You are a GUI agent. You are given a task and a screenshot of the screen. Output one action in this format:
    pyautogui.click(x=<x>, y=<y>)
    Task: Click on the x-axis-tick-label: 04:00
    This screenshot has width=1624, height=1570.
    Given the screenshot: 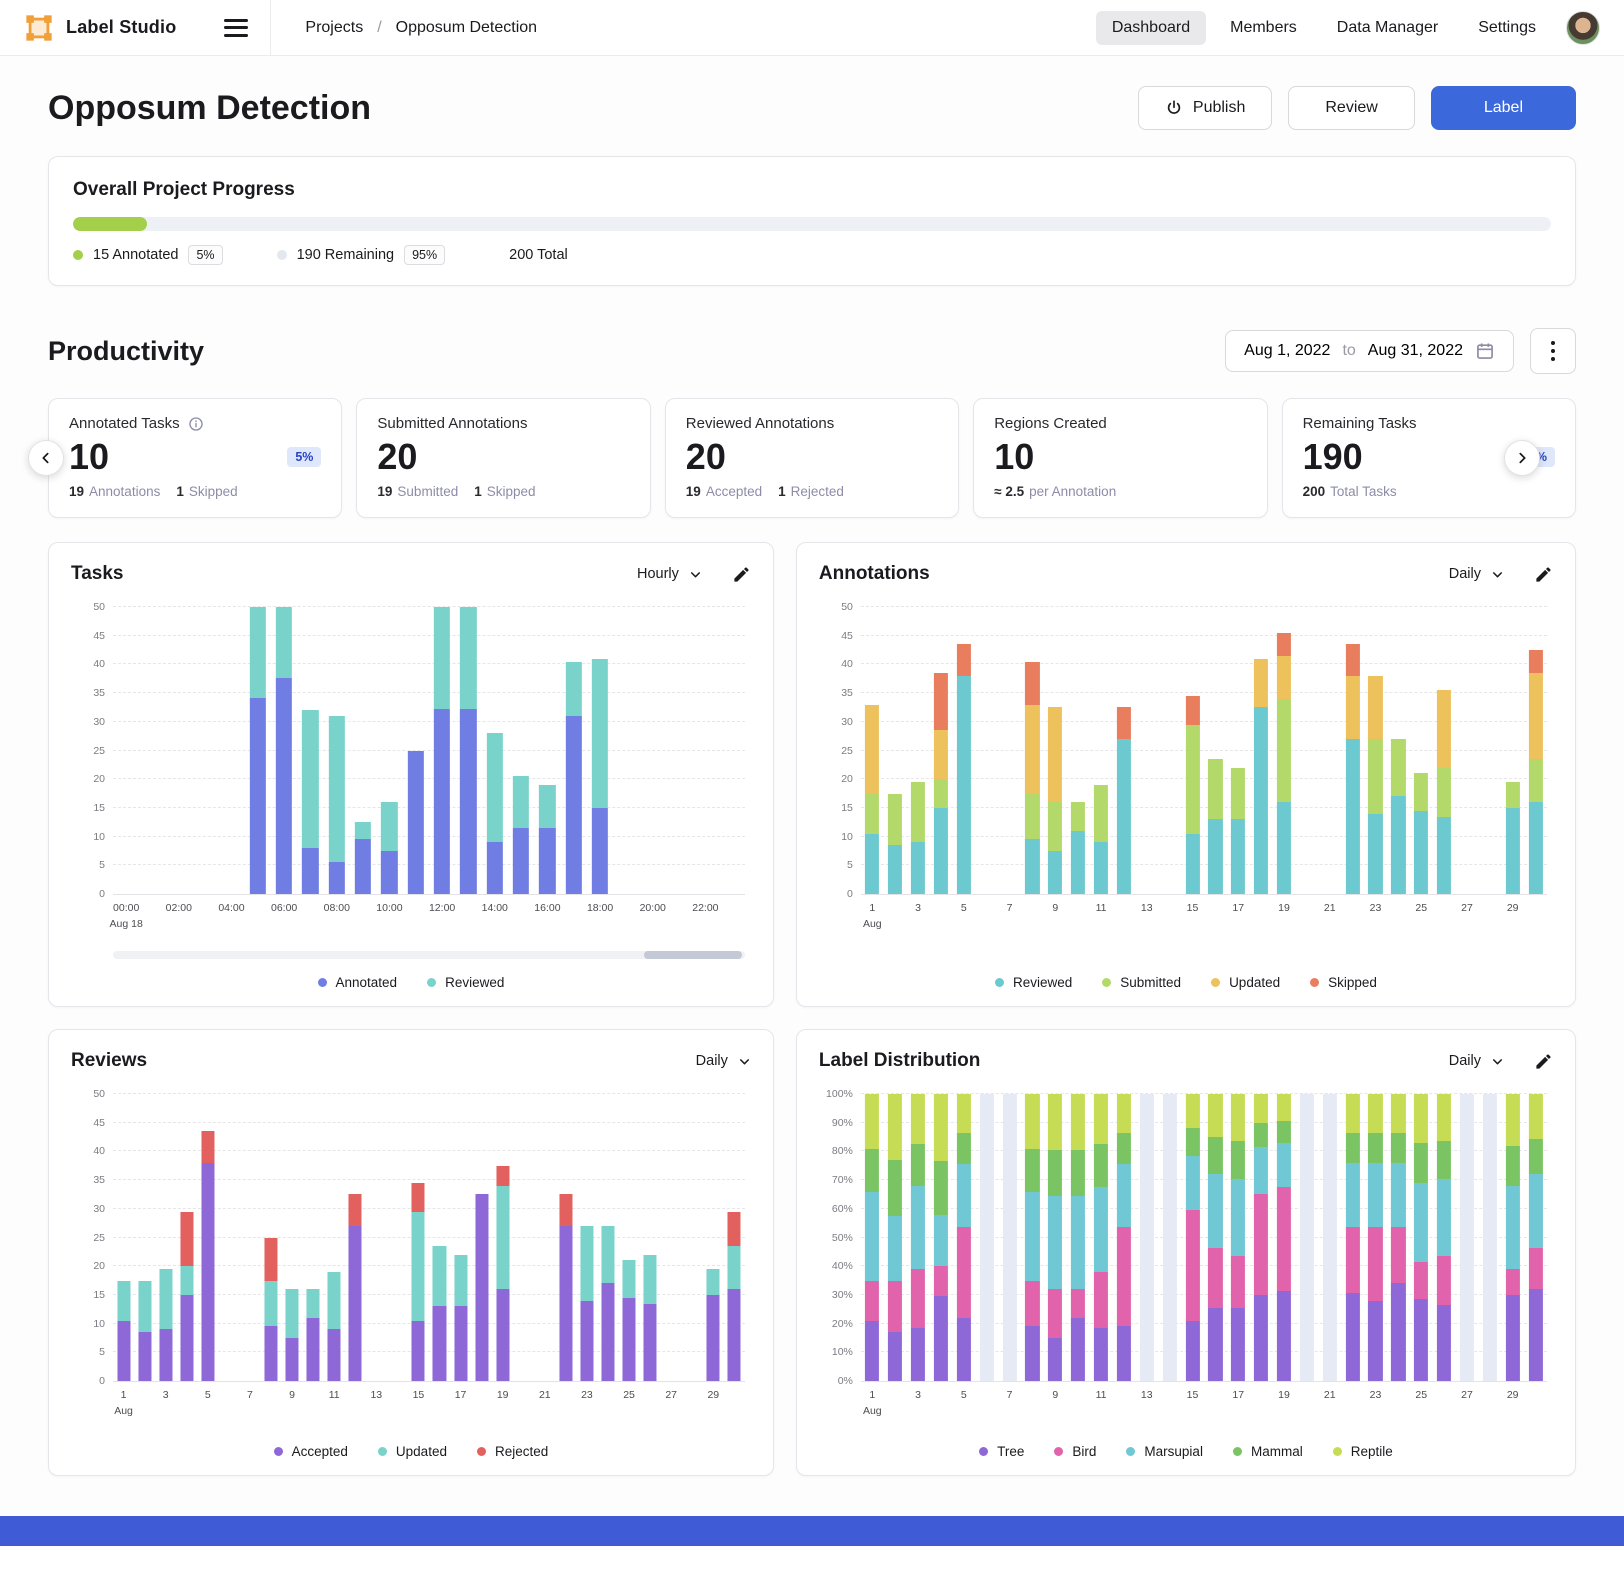 What is the action you would take?
    pyautogui.click(x=231, y=908)
    